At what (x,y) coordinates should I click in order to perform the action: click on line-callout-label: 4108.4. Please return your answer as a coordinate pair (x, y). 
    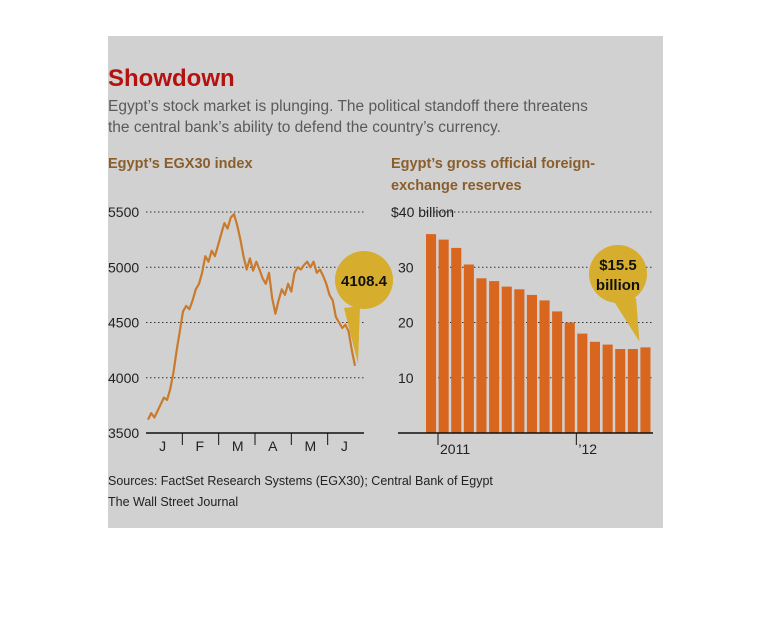
    Looking at the image, I should click on (364, 281).